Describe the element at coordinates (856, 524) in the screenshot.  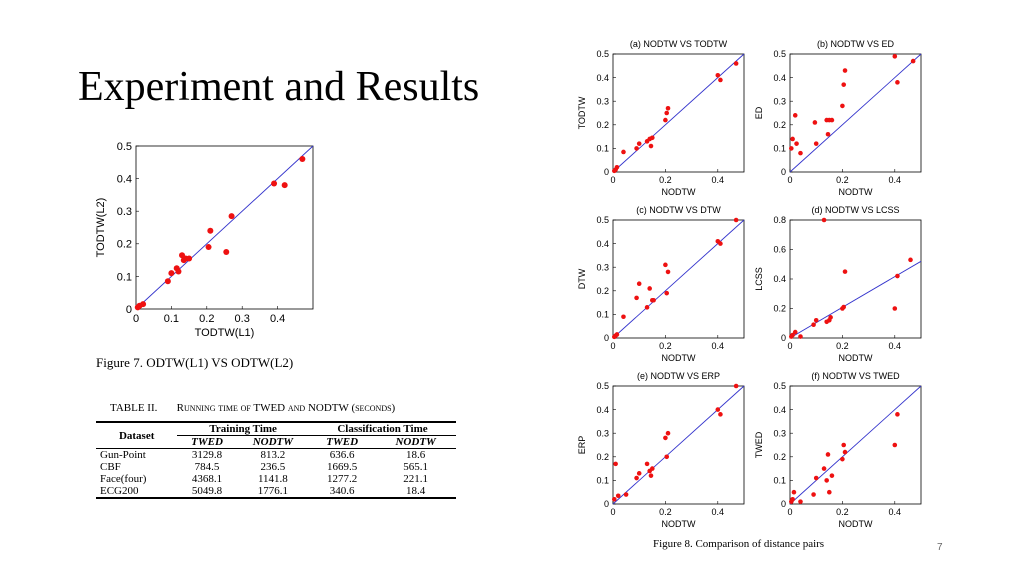
I see `x-axis-label: NODTW` at that location.